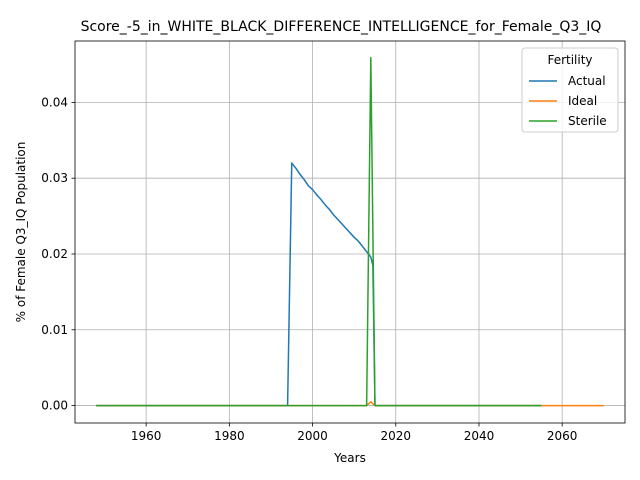 This screenshot has width=640, height=480. What do you see at coordinates (54, 330) in the screenshot?
I see `y-tick-label: 0.01` at bounding box center [54, 330].